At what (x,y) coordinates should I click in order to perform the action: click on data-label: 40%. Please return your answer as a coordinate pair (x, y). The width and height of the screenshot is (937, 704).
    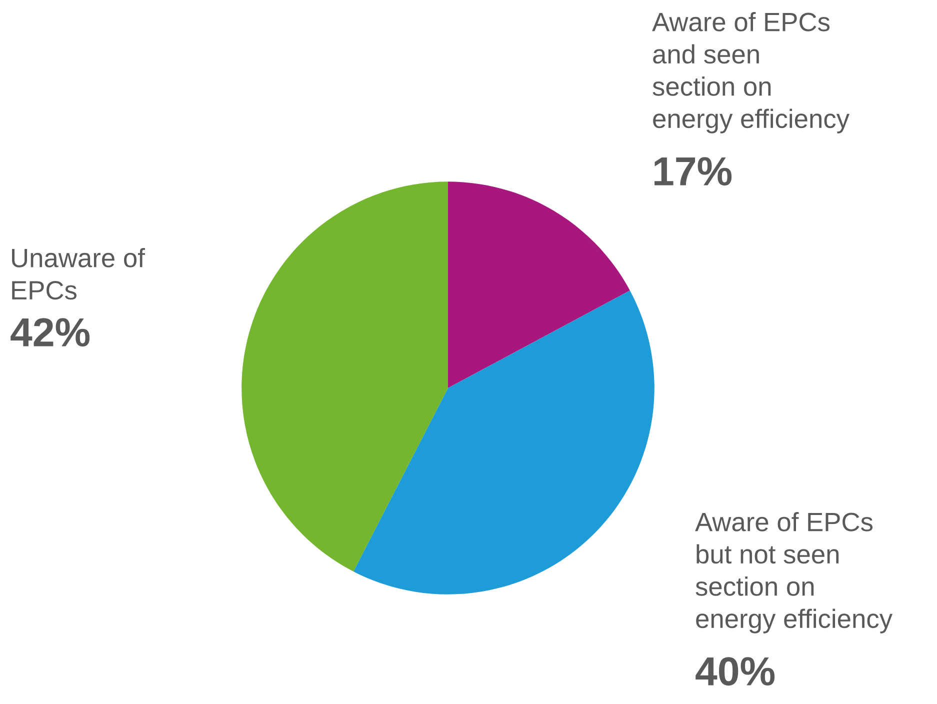
    Looking at the image, I should click on (735, 671).